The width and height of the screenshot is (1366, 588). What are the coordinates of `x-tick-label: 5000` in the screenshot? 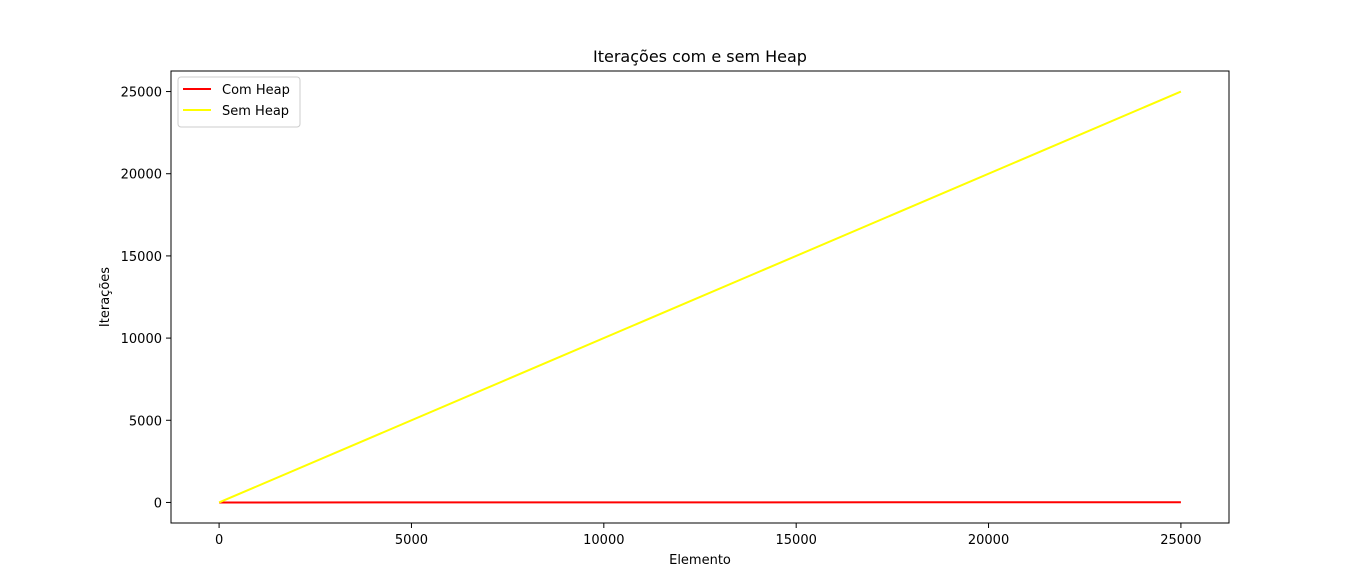 It's located at (411, 540).